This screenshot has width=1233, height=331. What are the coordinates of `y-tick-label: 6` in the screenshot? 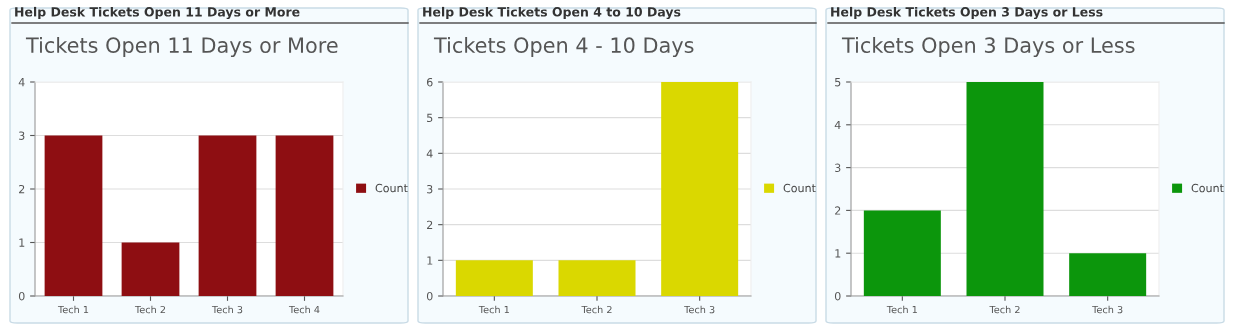 It's located at (429, 82).